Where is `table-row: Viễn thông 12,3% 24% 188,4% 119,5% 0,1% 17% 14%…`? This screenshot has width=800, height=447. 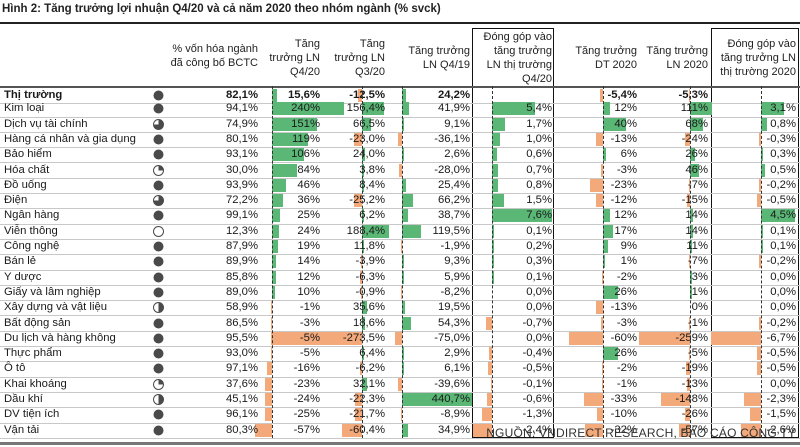 table-row: Viễn thông 12,3% 24% 188,4% 119,5% 0,1% 17% 14%… is located at coordinates (400, 232).